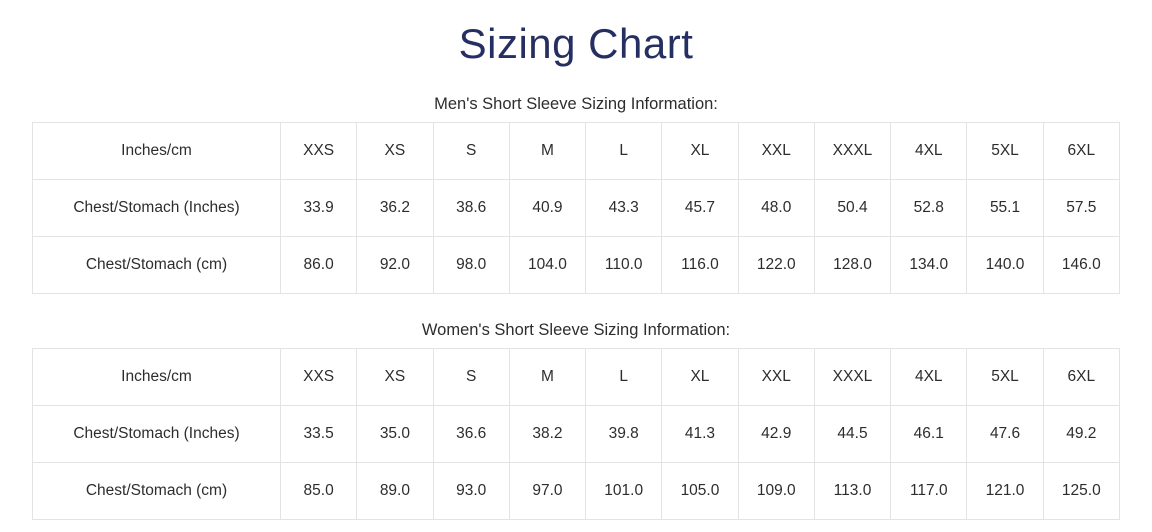  Describe the element at coordinates (776, 491) in the screenshot. I see `size-value-cell: 109.0` at that location.